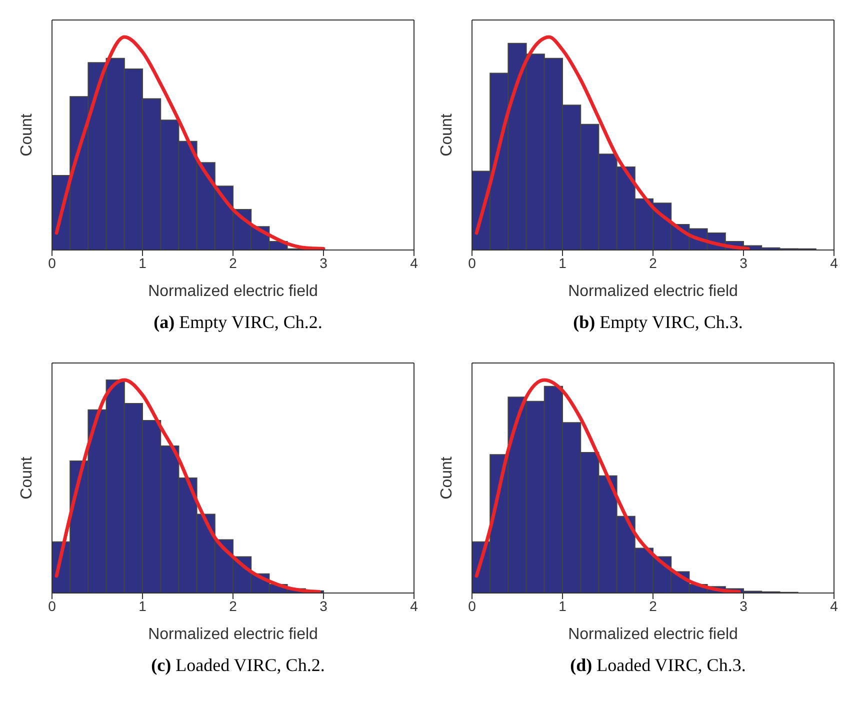 This screenshot has height=724, width=855. Describe the element at coordinates (238, 322) in the screenshot. I see `text: (a) Empty VIRC, Ch.2.` at that location.